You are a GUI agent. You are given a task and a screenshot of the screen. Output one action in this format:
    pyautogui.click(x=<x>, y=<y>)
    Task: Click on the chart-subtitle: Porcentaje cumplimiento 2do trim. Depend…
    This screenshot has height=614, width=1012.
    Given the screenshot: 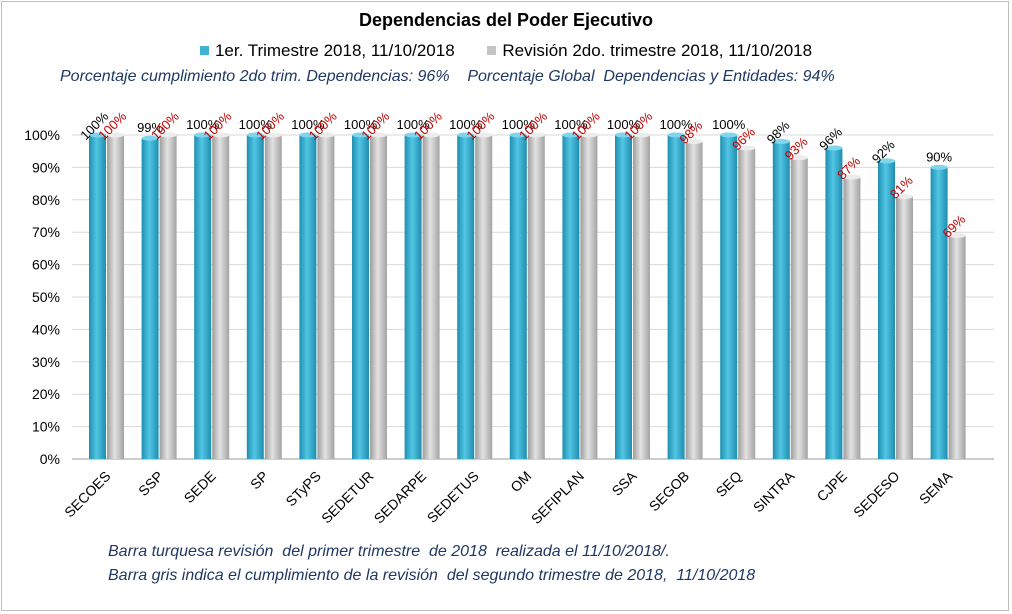 What is the action you would take?
    pyautogui.click(x=447, y=76)
    